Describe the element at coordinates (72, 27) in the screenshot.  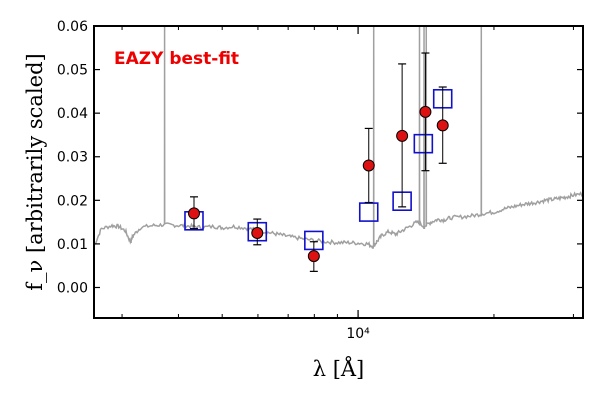
I see `y-tick-label: 0.06` at that location.